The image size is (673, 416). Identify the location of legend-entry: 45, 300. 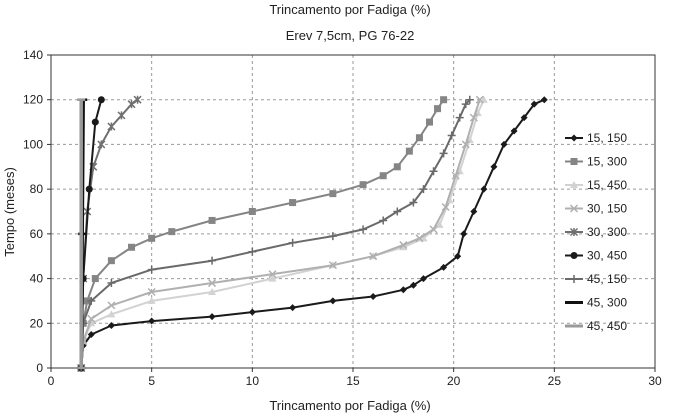
(596, 303).